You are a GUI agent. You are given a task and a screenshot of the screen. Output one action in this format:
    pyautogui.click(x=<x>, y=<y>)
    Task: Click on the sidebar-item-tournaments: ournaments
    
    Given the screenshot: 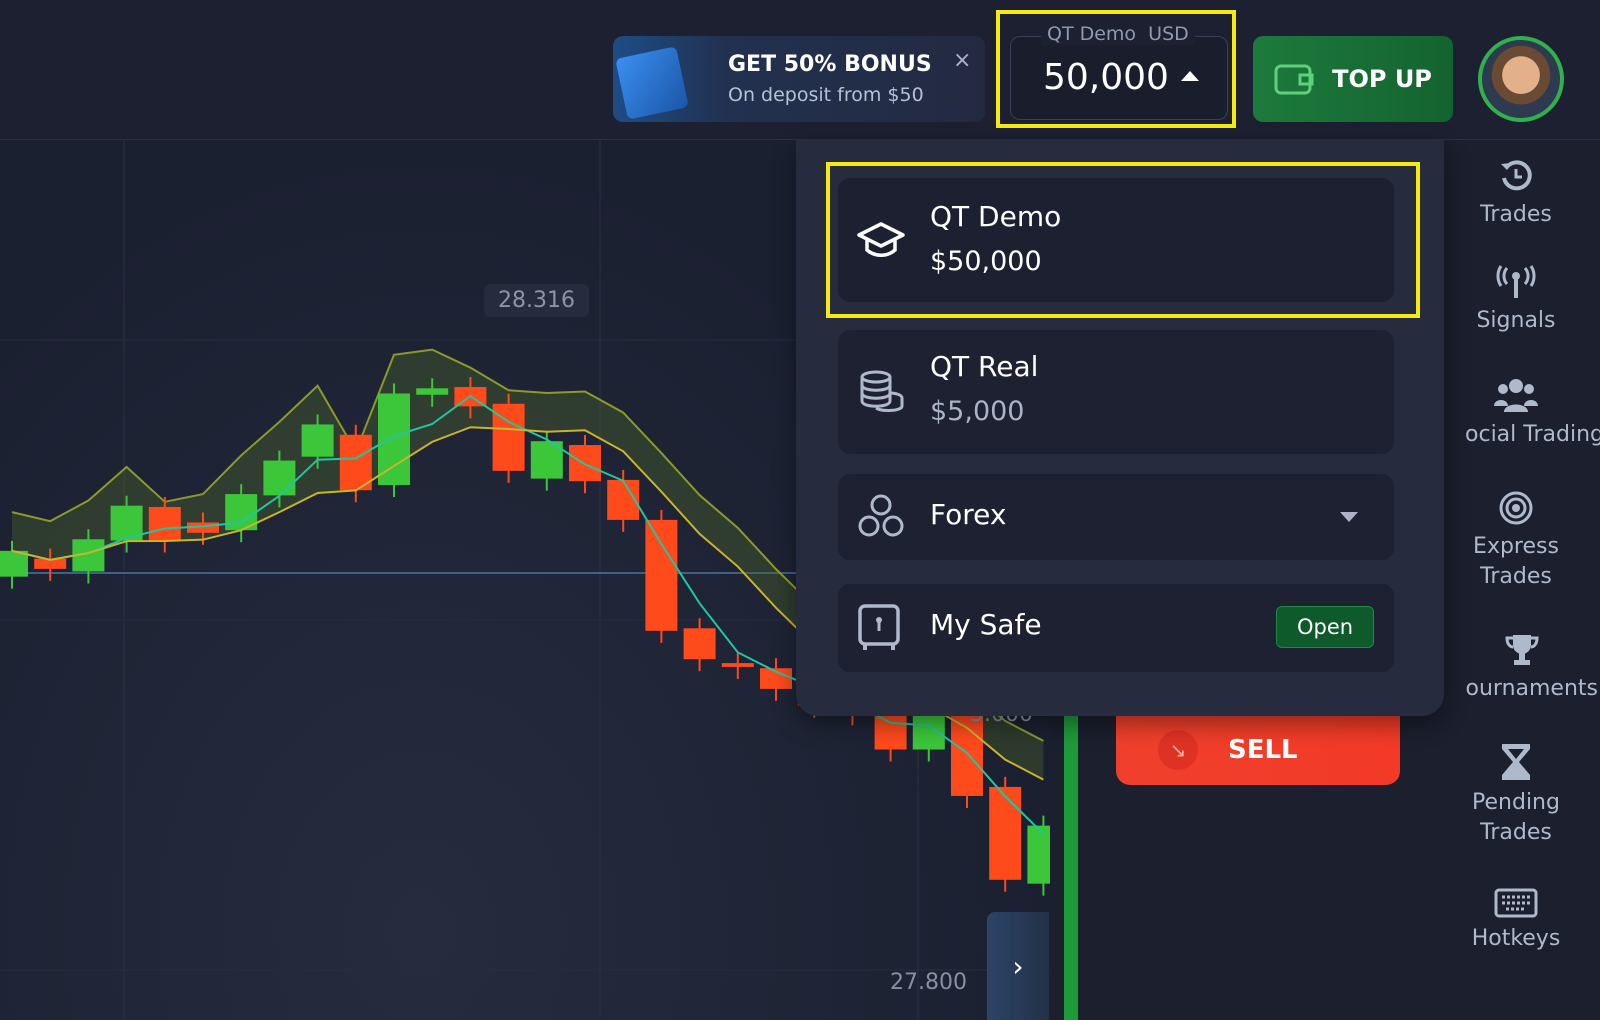 What is the action you would take?
    pyautogui.click(x=1510, y=668)
    